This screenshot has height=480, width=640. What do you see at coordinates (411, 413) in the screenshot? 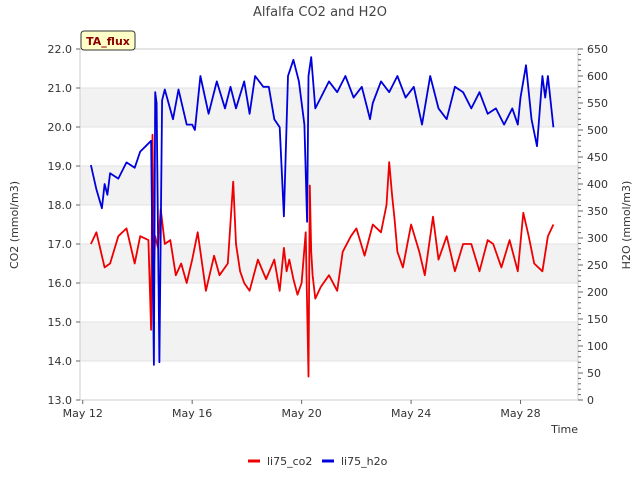
I see `x-tick-label: May 24` at bounding box center [411, 413].